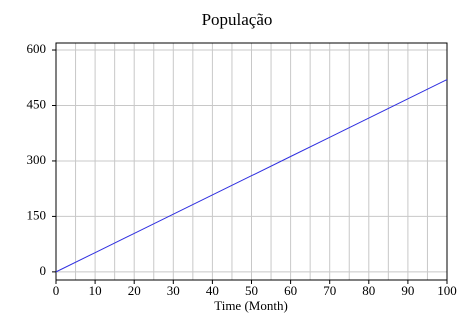 The image size is (474, 320). What do you see at coordinates (251, 290) in the screenshot?
I see `x-tick-label: 50` at bounding box center [251, 290].